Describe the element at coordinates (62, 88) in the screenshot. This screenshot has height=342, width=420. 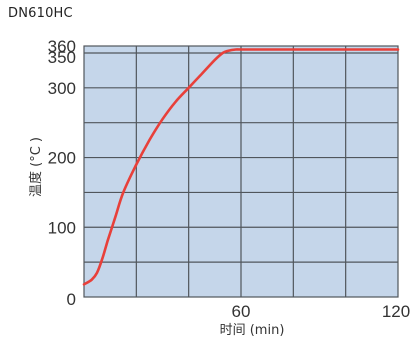
I see `y-tick-label: 300` at that location.